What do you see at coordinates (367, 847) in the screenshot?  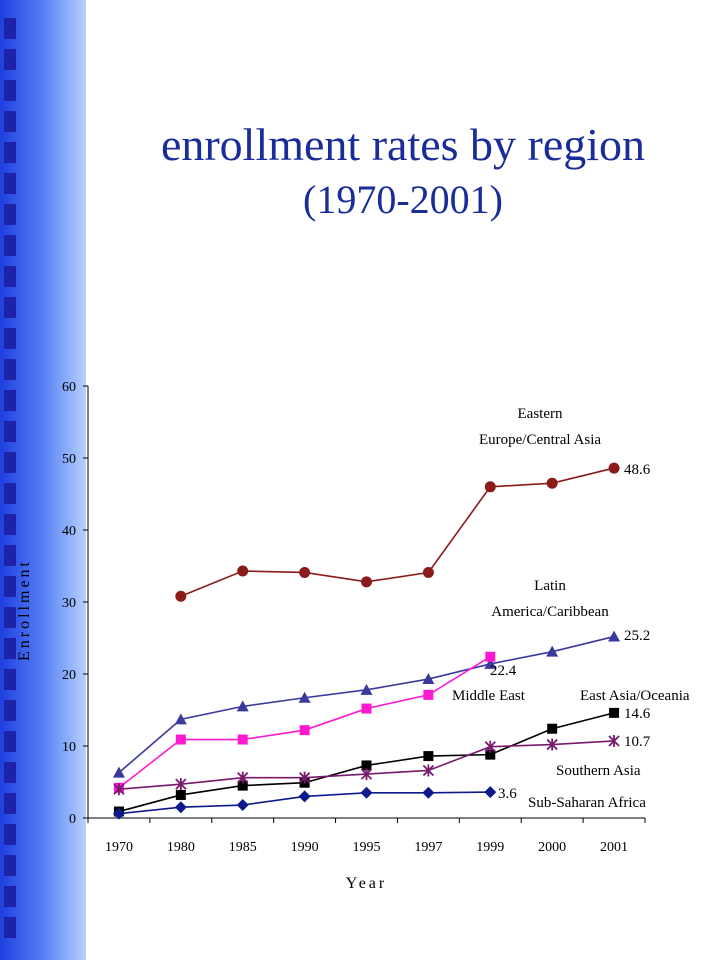 I see `x-tick-label: 1995` at bounding box center [367, 847].